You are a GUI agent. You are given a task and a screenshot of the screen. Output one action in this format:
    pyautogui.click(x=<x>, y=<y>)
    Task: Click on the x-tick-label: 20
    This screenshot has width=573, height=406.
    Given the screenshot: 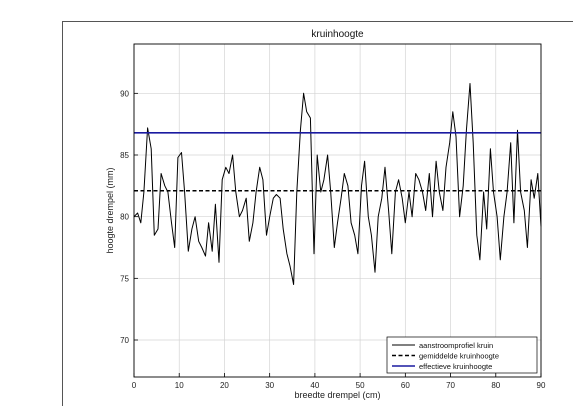 What is the action you would take?
    pyautogui.click(x=224, y=385)
    